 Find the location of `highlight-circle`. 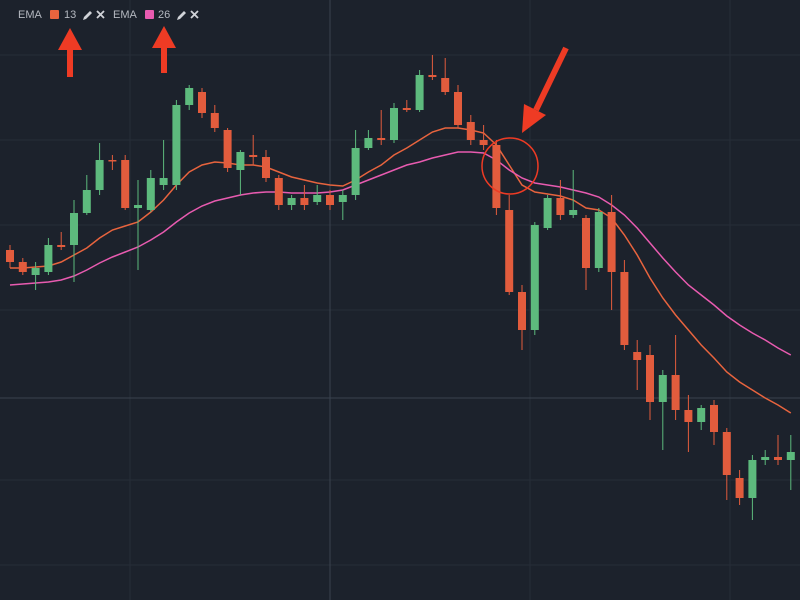

highlight-circle is located at coordinates (510, 166).